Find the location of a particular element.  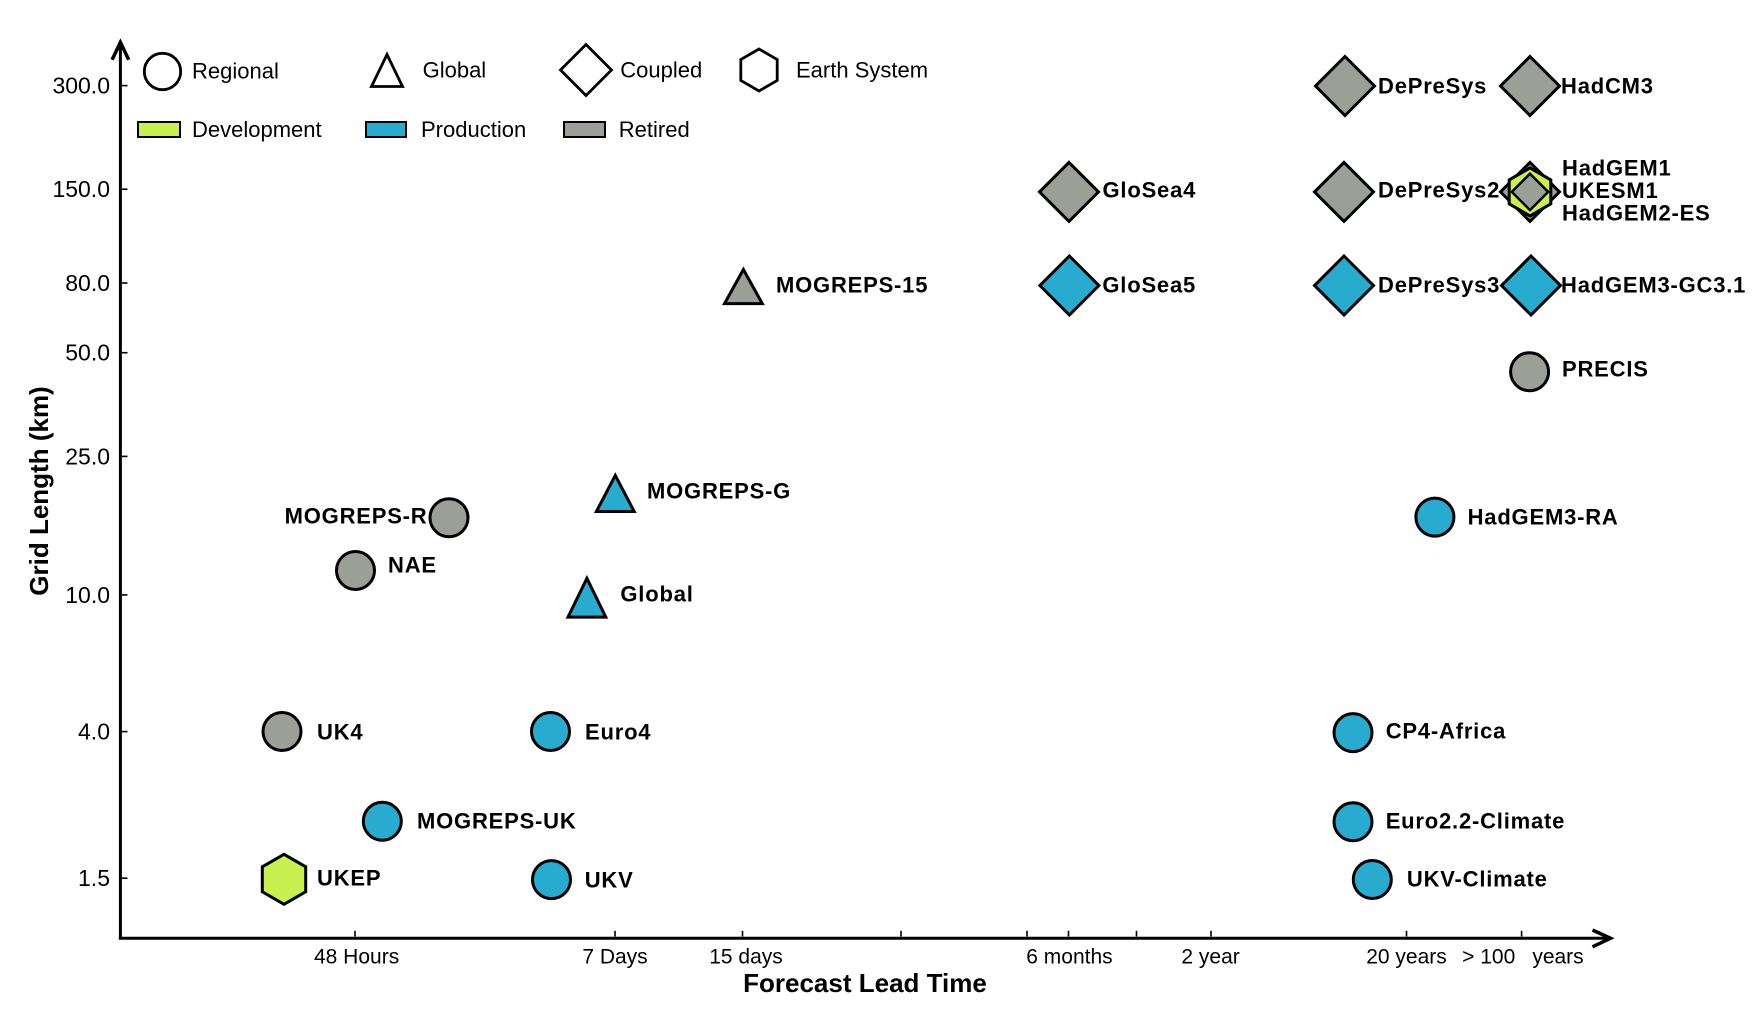

svg-text: Coupled is located at coordinates (661, 70).